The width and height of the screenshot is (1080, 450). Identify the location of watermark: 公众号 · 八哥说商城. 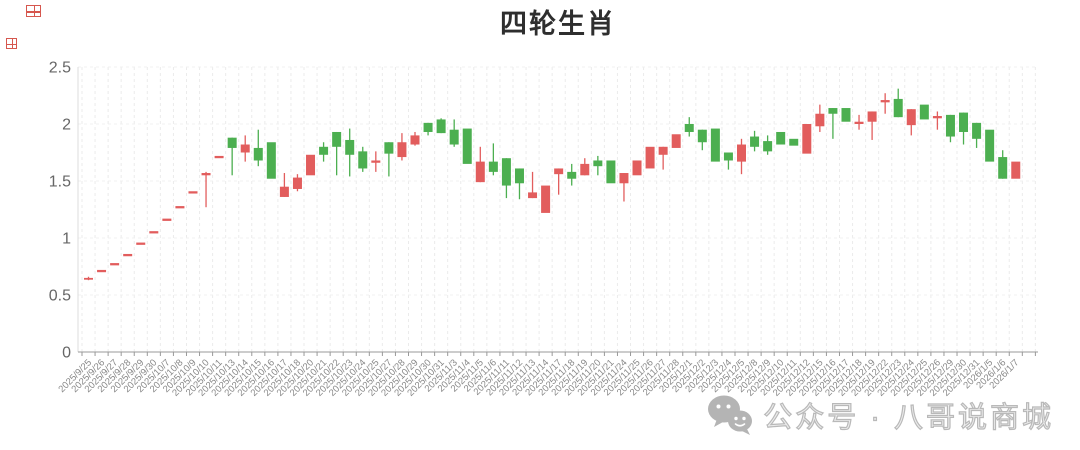
(880, 415).